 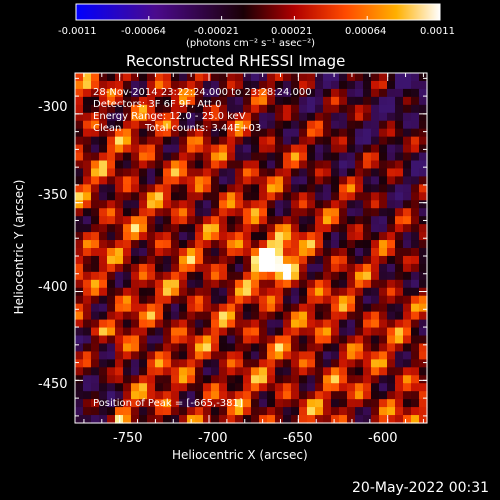 I want to click on colorbar-units-label: (photons cm⁻² s⁻¹ asec⁻²), so click(x=251, y=43).